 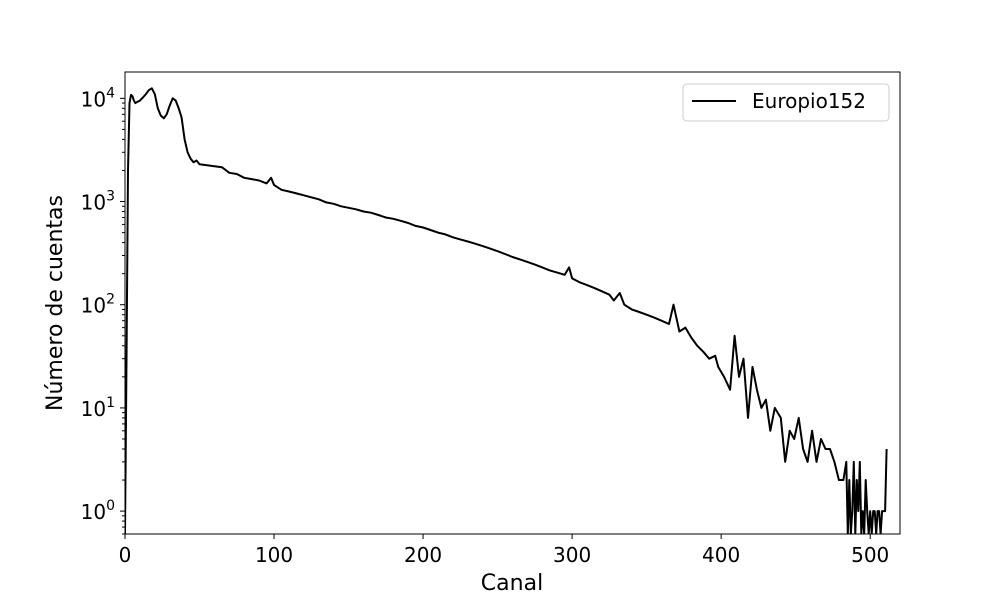 I want to click on x-tick-label: 100, so click(x=274, y=555).